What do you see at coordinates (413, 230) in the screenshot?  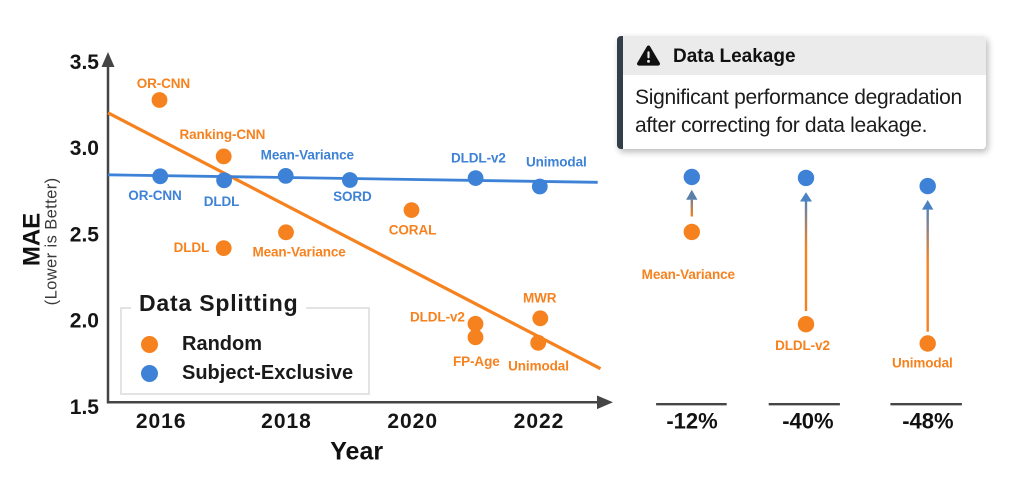 I see `svg-text: CORAL` at bounding box center [413, 230].